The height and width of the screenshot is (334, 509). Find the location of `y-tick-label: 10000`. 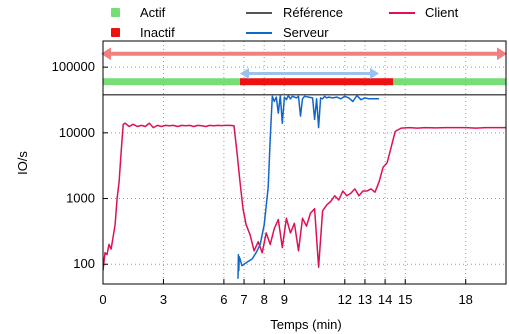

y-tick-label: 10000 is located at coordinates (77, 132).